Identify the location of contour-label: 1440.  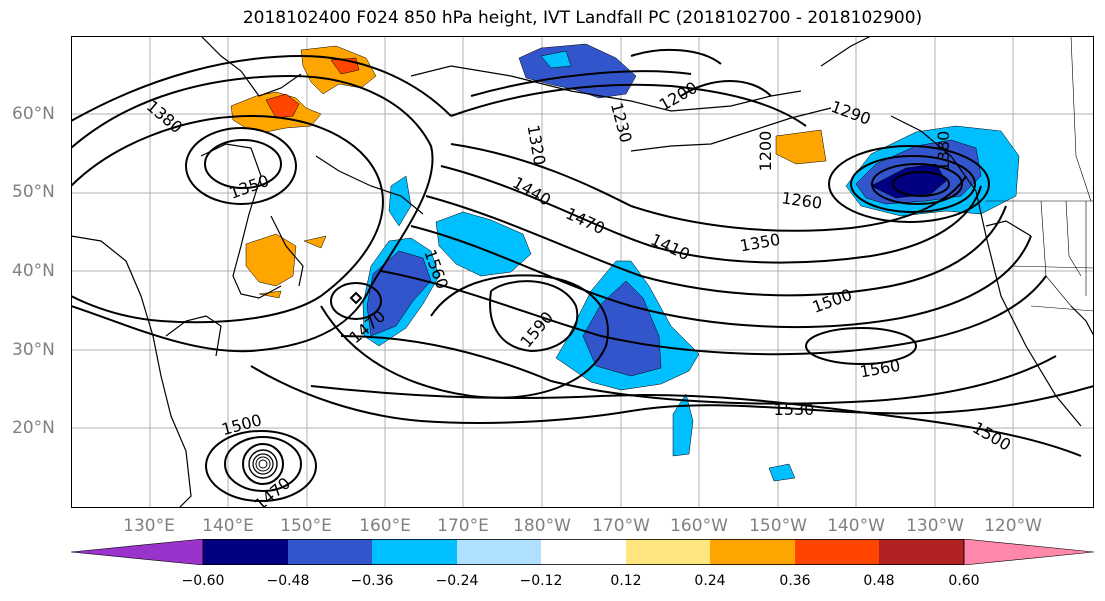
(531, 191).